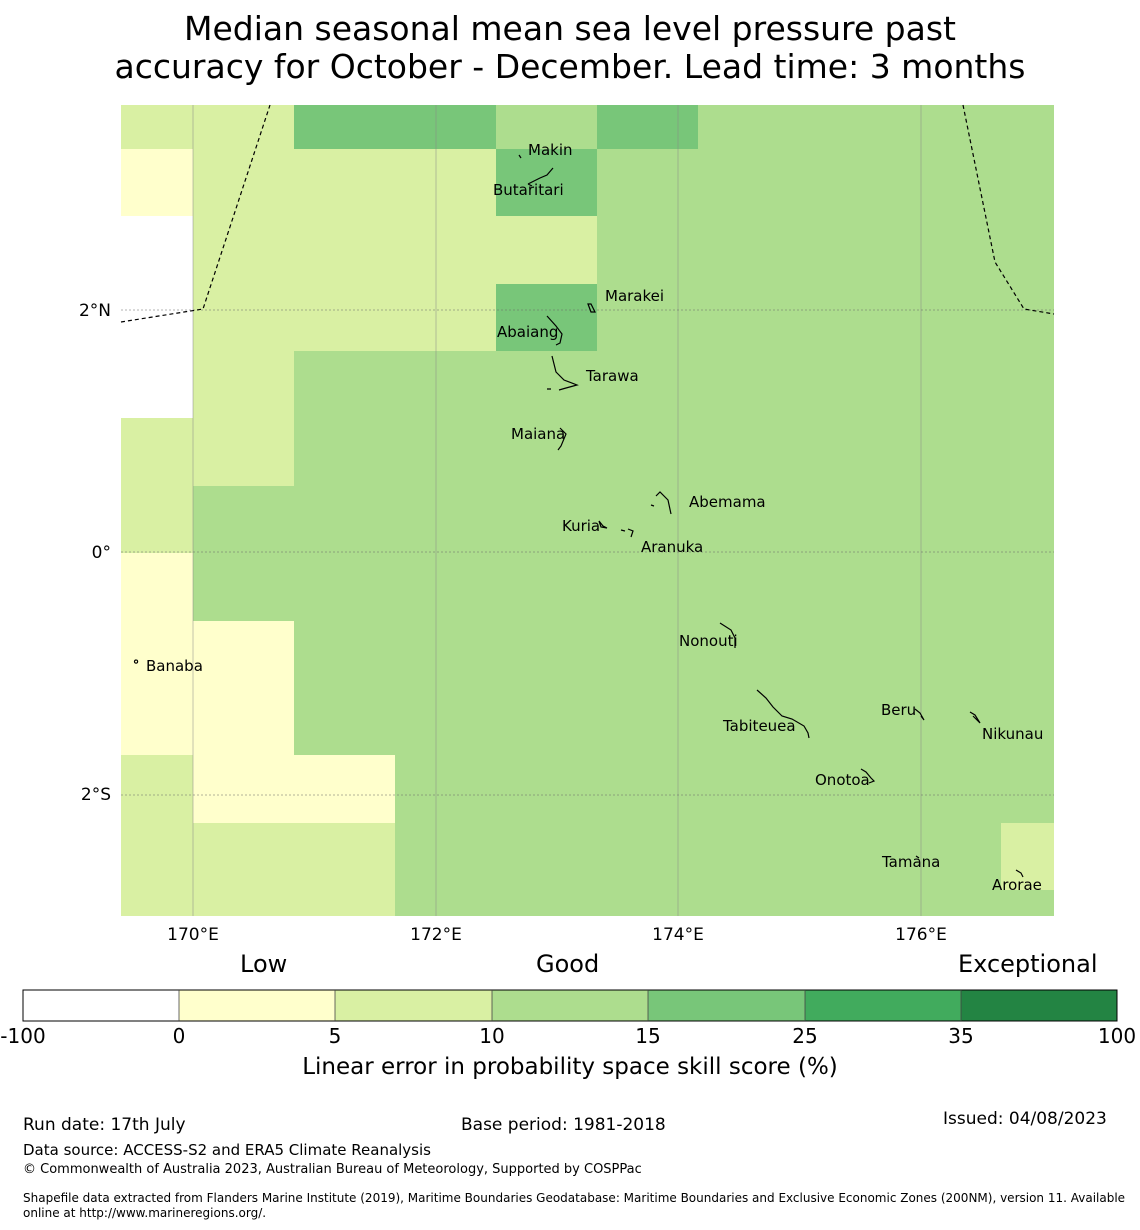  Describe the element at coordinates (101, 553) in the screenshot. I see `y-tick-label: 0°` at that location.